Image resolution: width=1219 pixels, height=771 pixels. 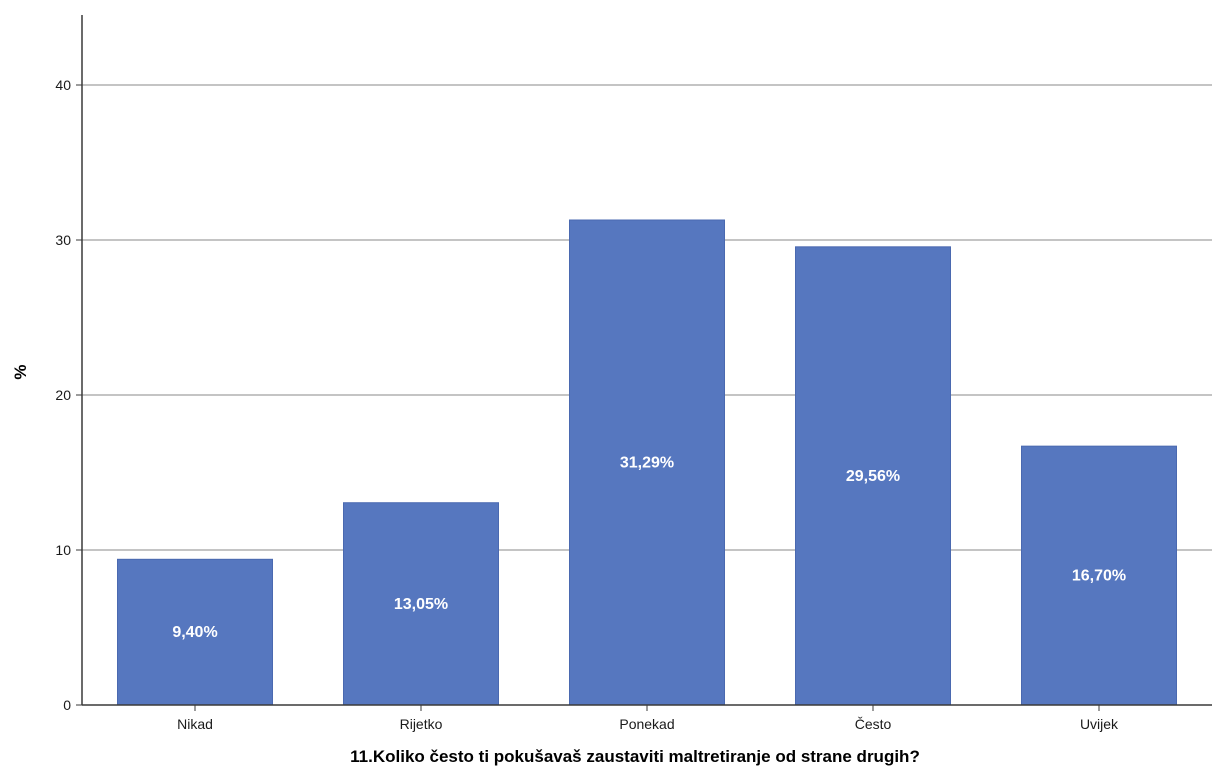 What do you see at coordinates (421, 604) in the screenshot?
I see `data-label: 13,05%` at bounding box center [421, 604].